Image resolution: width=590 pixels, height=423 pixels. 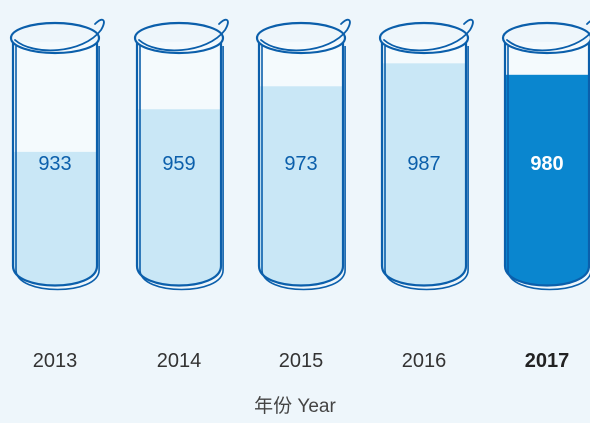 What do you see at coordinates (301, 186) in the screenshot?
I see `bar-2015` at bounding box center [301, 186].